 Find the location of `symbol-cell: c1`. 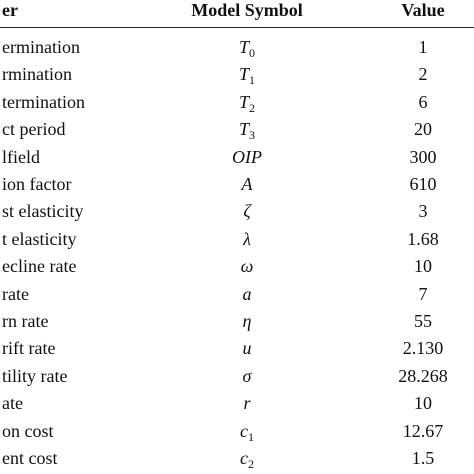

symbol-cell: c1 is located at coordinates (247, 432).